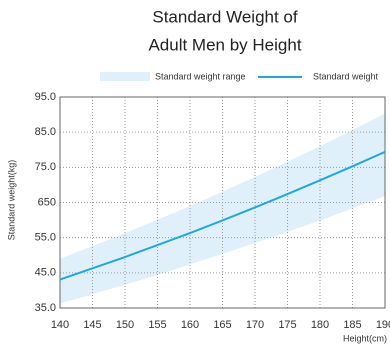  I want to click on y-axis-label: Standard weight(kg), so click(11, 200).